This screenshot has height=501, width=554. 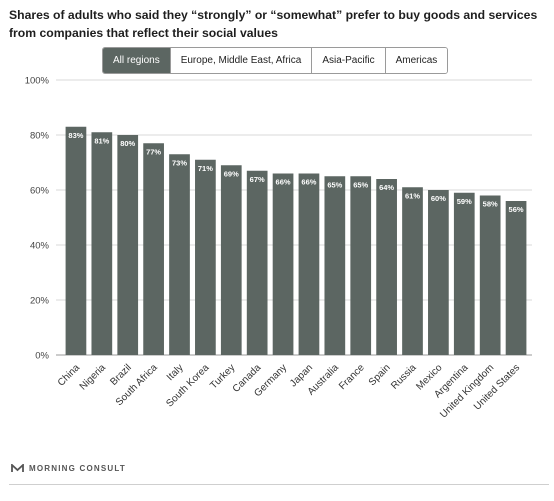 I want to click on bar-value-label: 73%, so click(x=179, y=162).